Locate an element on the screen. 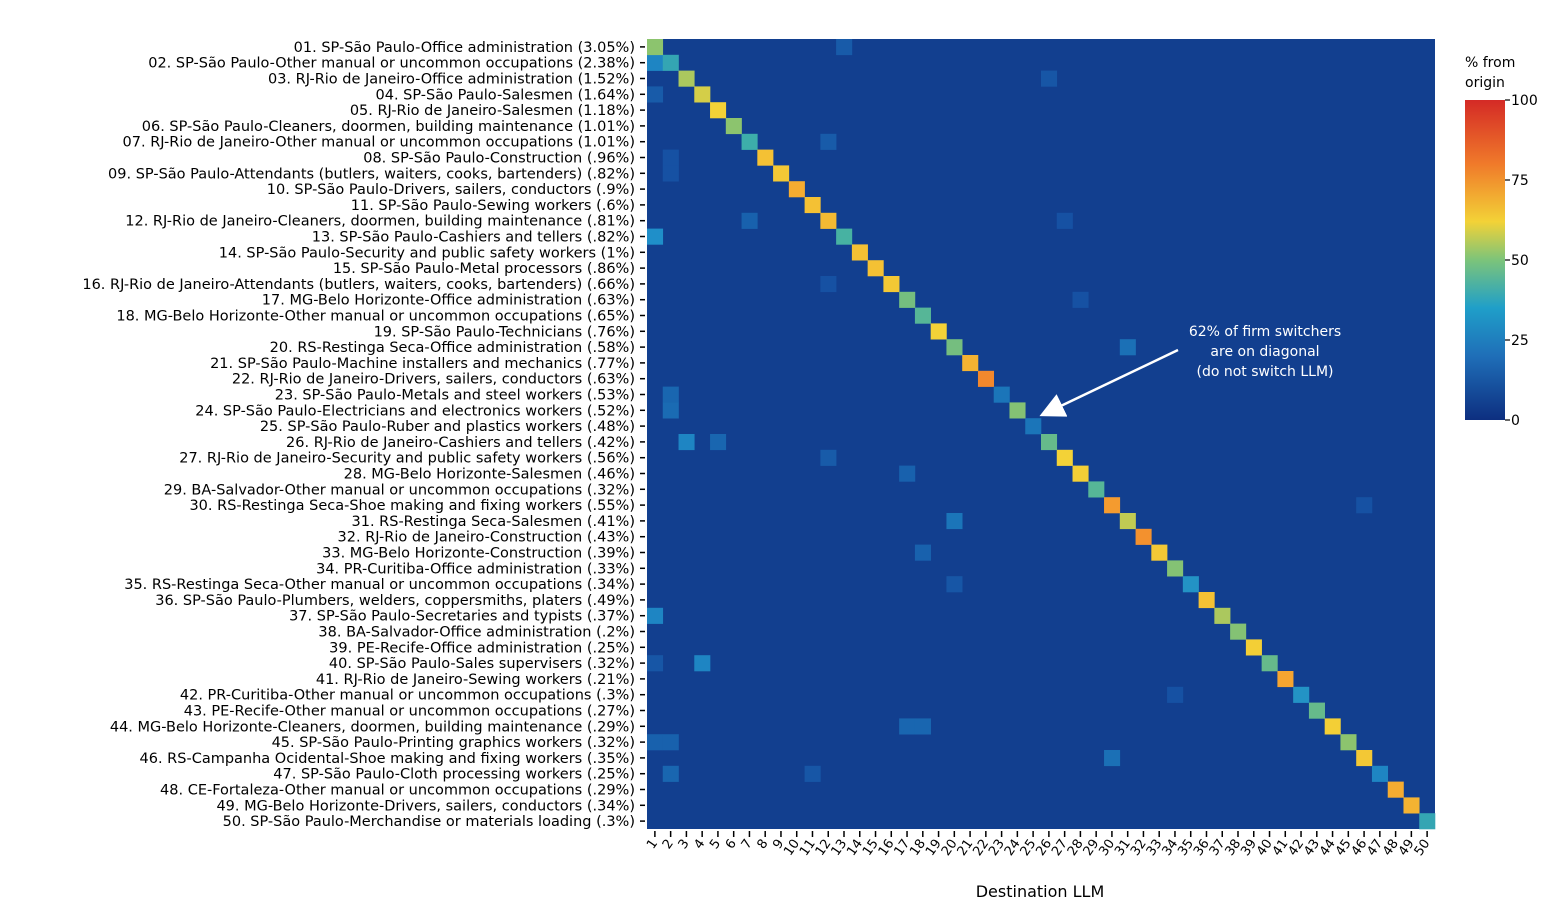 The width and height of the screenshot is (1549, 901). annotation-arrow is located at coordinates (1109, 382).